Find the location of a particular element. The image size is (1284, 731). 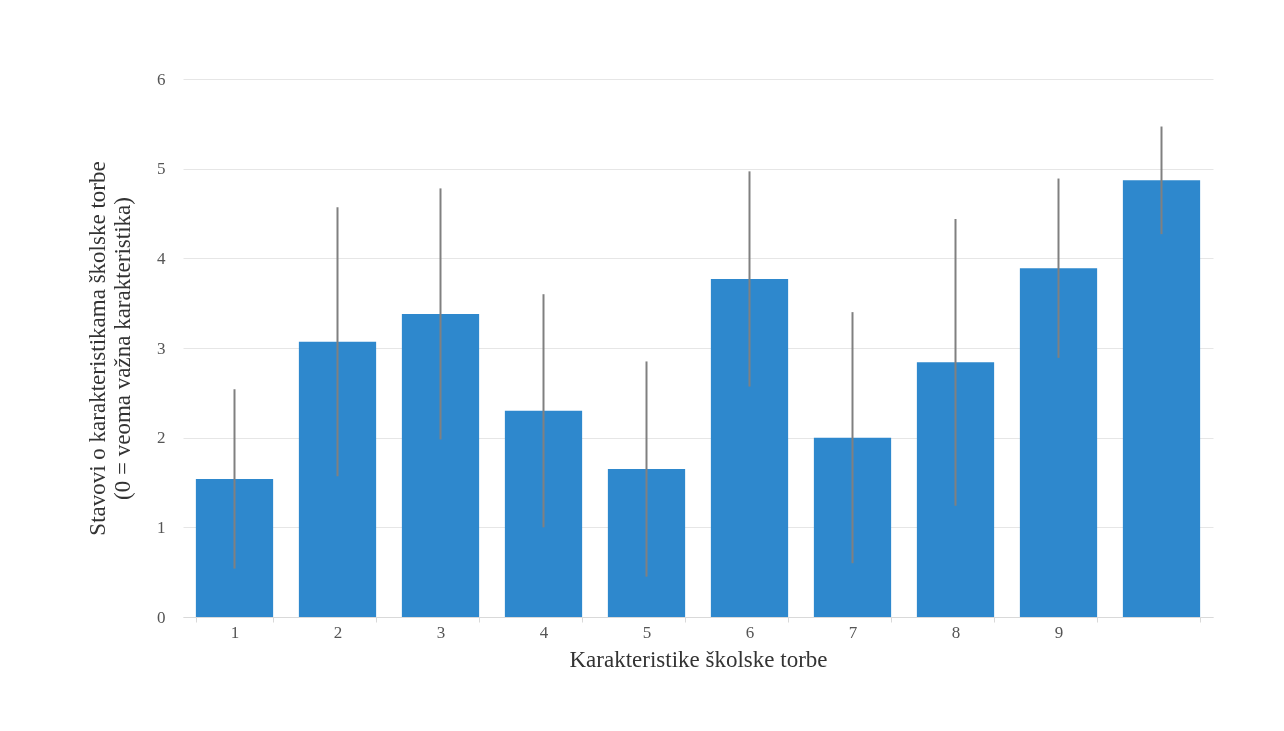

y-tick-label: 3 is located at coordinates (161, 348).